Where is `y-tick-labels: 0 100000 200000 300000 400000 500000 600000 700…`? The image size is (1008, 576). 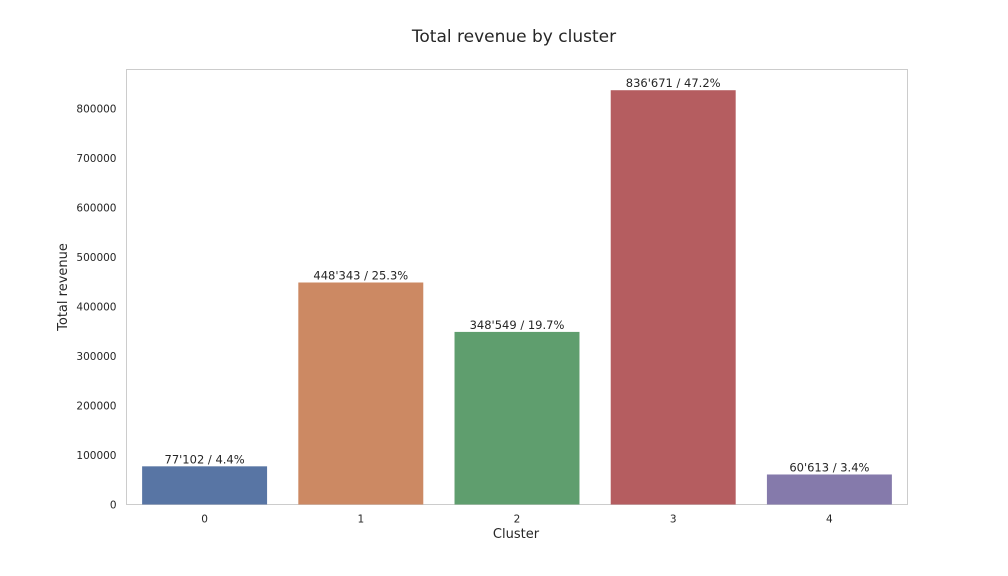
y-tick-labels: 0 100000 200000 300000 400000 500000 600000 700… is located at coordinates (96, 307).